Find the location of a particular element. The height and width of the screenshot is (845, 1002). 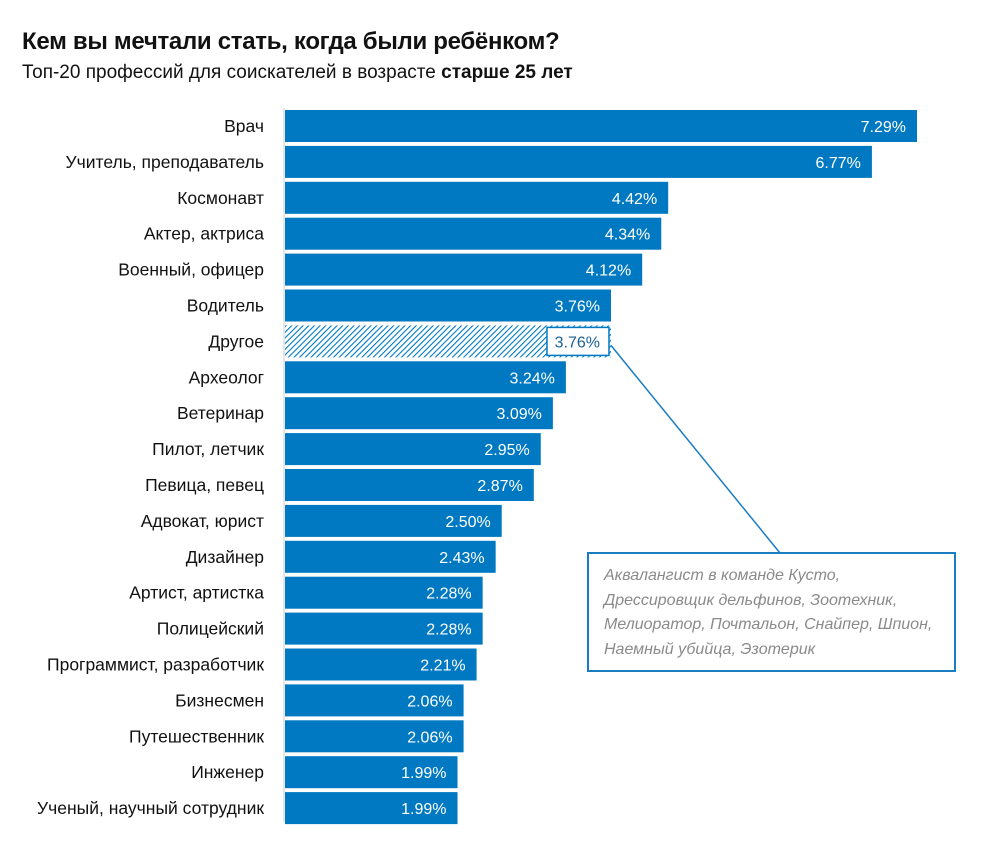

category-label: Дизайнер is located at coordinates (225, 557).